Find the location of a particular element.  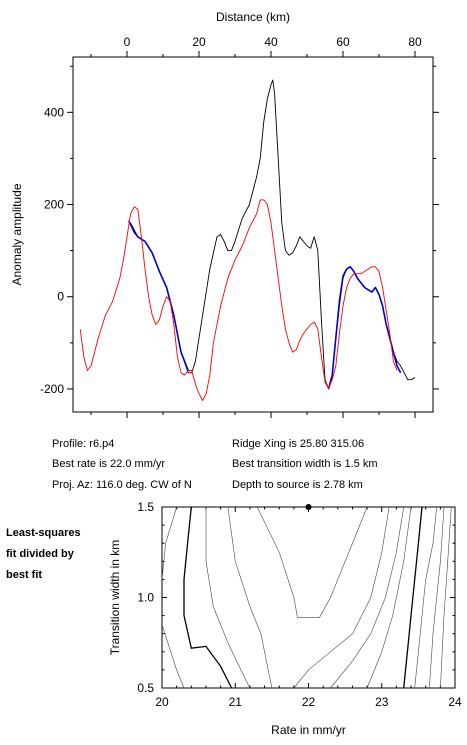

width-tick-label: 1.0 is located at coordinates (145, 598).